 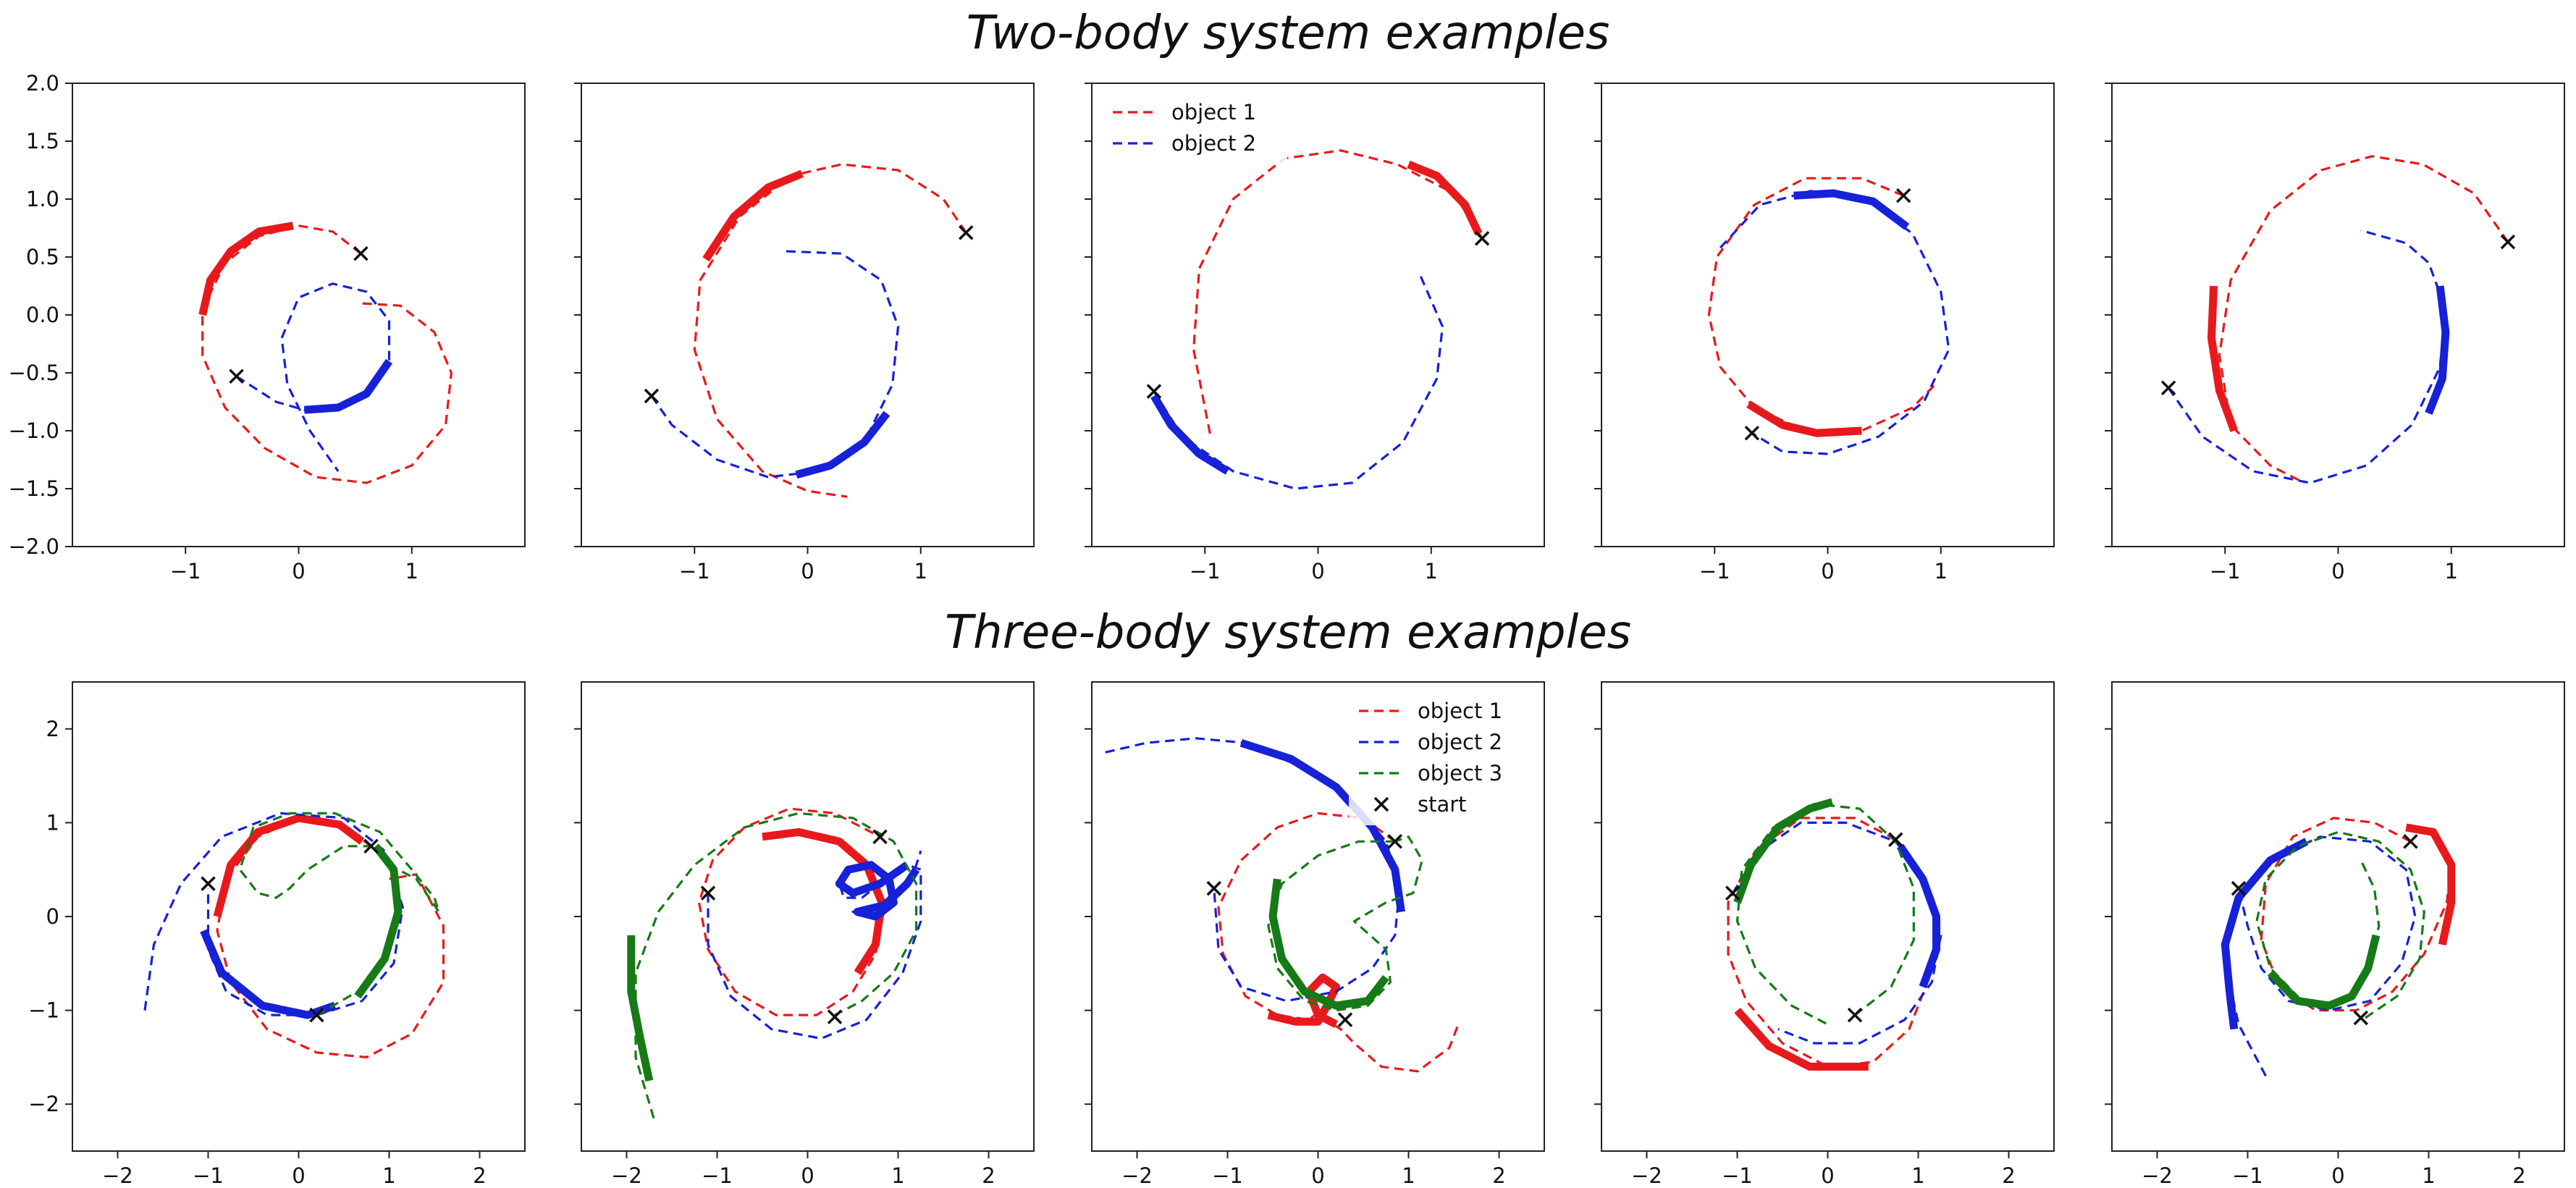 I want to click on subplot-1: −1 0 1 −2.0 −1.5 −1.0 −0.5 0.0 0.5 1.0 1.5 2.0, so click(x=267, y=327).